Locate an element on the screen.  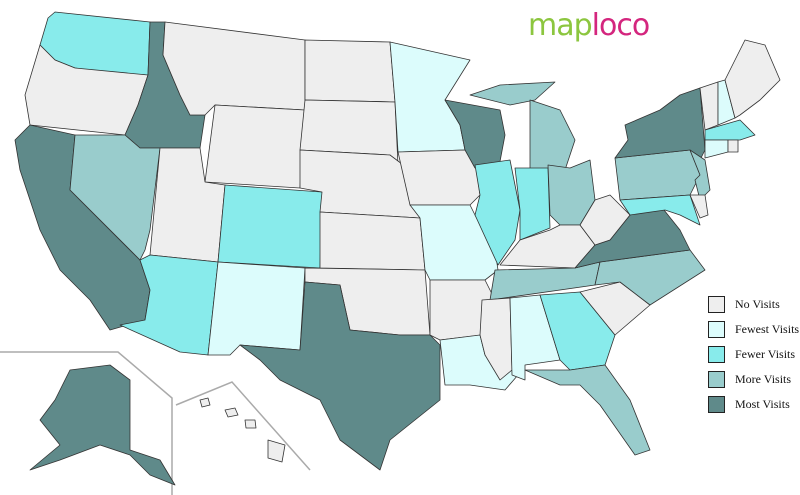
region-il is located at coordinates (497, 212).